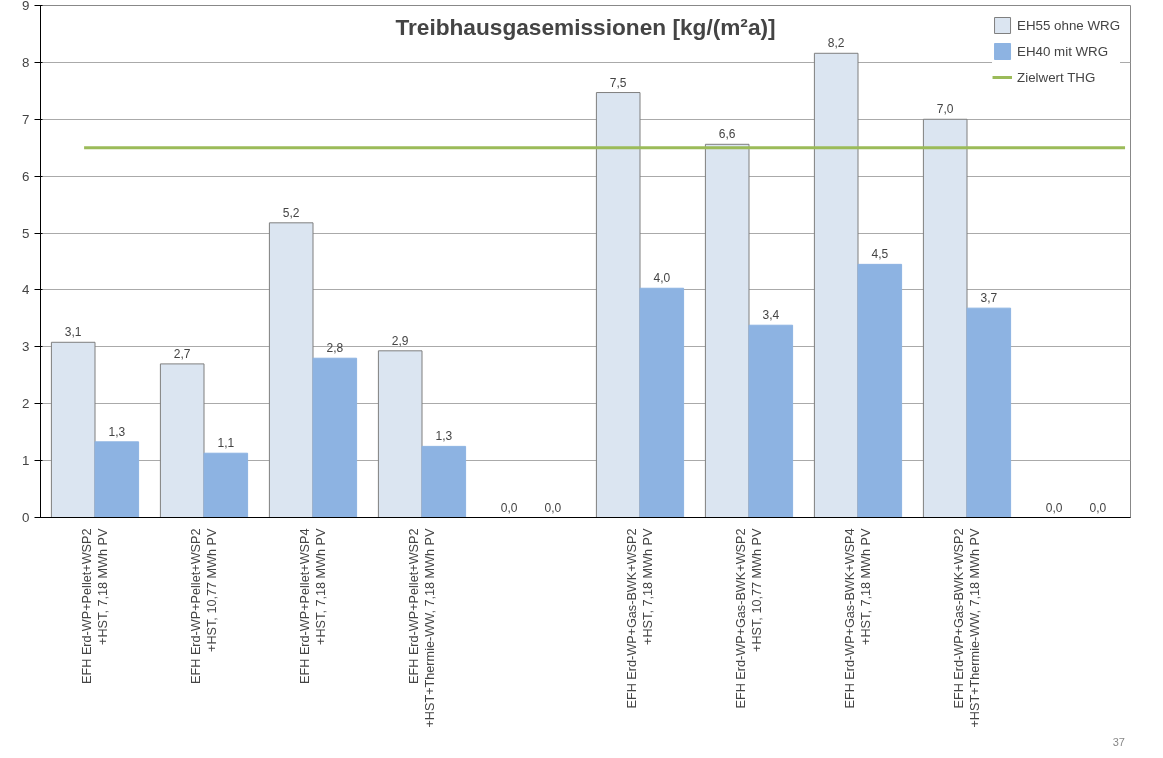 The height and width of the screenshot is (758, 1163). What do you see at coordinates (182, 353) in the screenshot?
I see `data-label: 2,7` at bounding box center [182, 353].